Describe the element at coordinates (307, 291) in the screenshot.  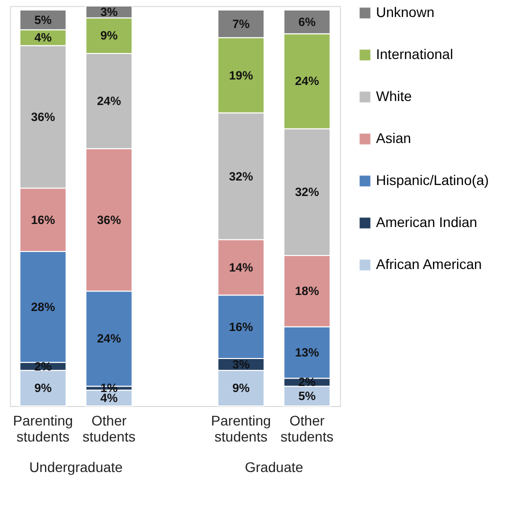
I see `data-label: 18%` at that location.